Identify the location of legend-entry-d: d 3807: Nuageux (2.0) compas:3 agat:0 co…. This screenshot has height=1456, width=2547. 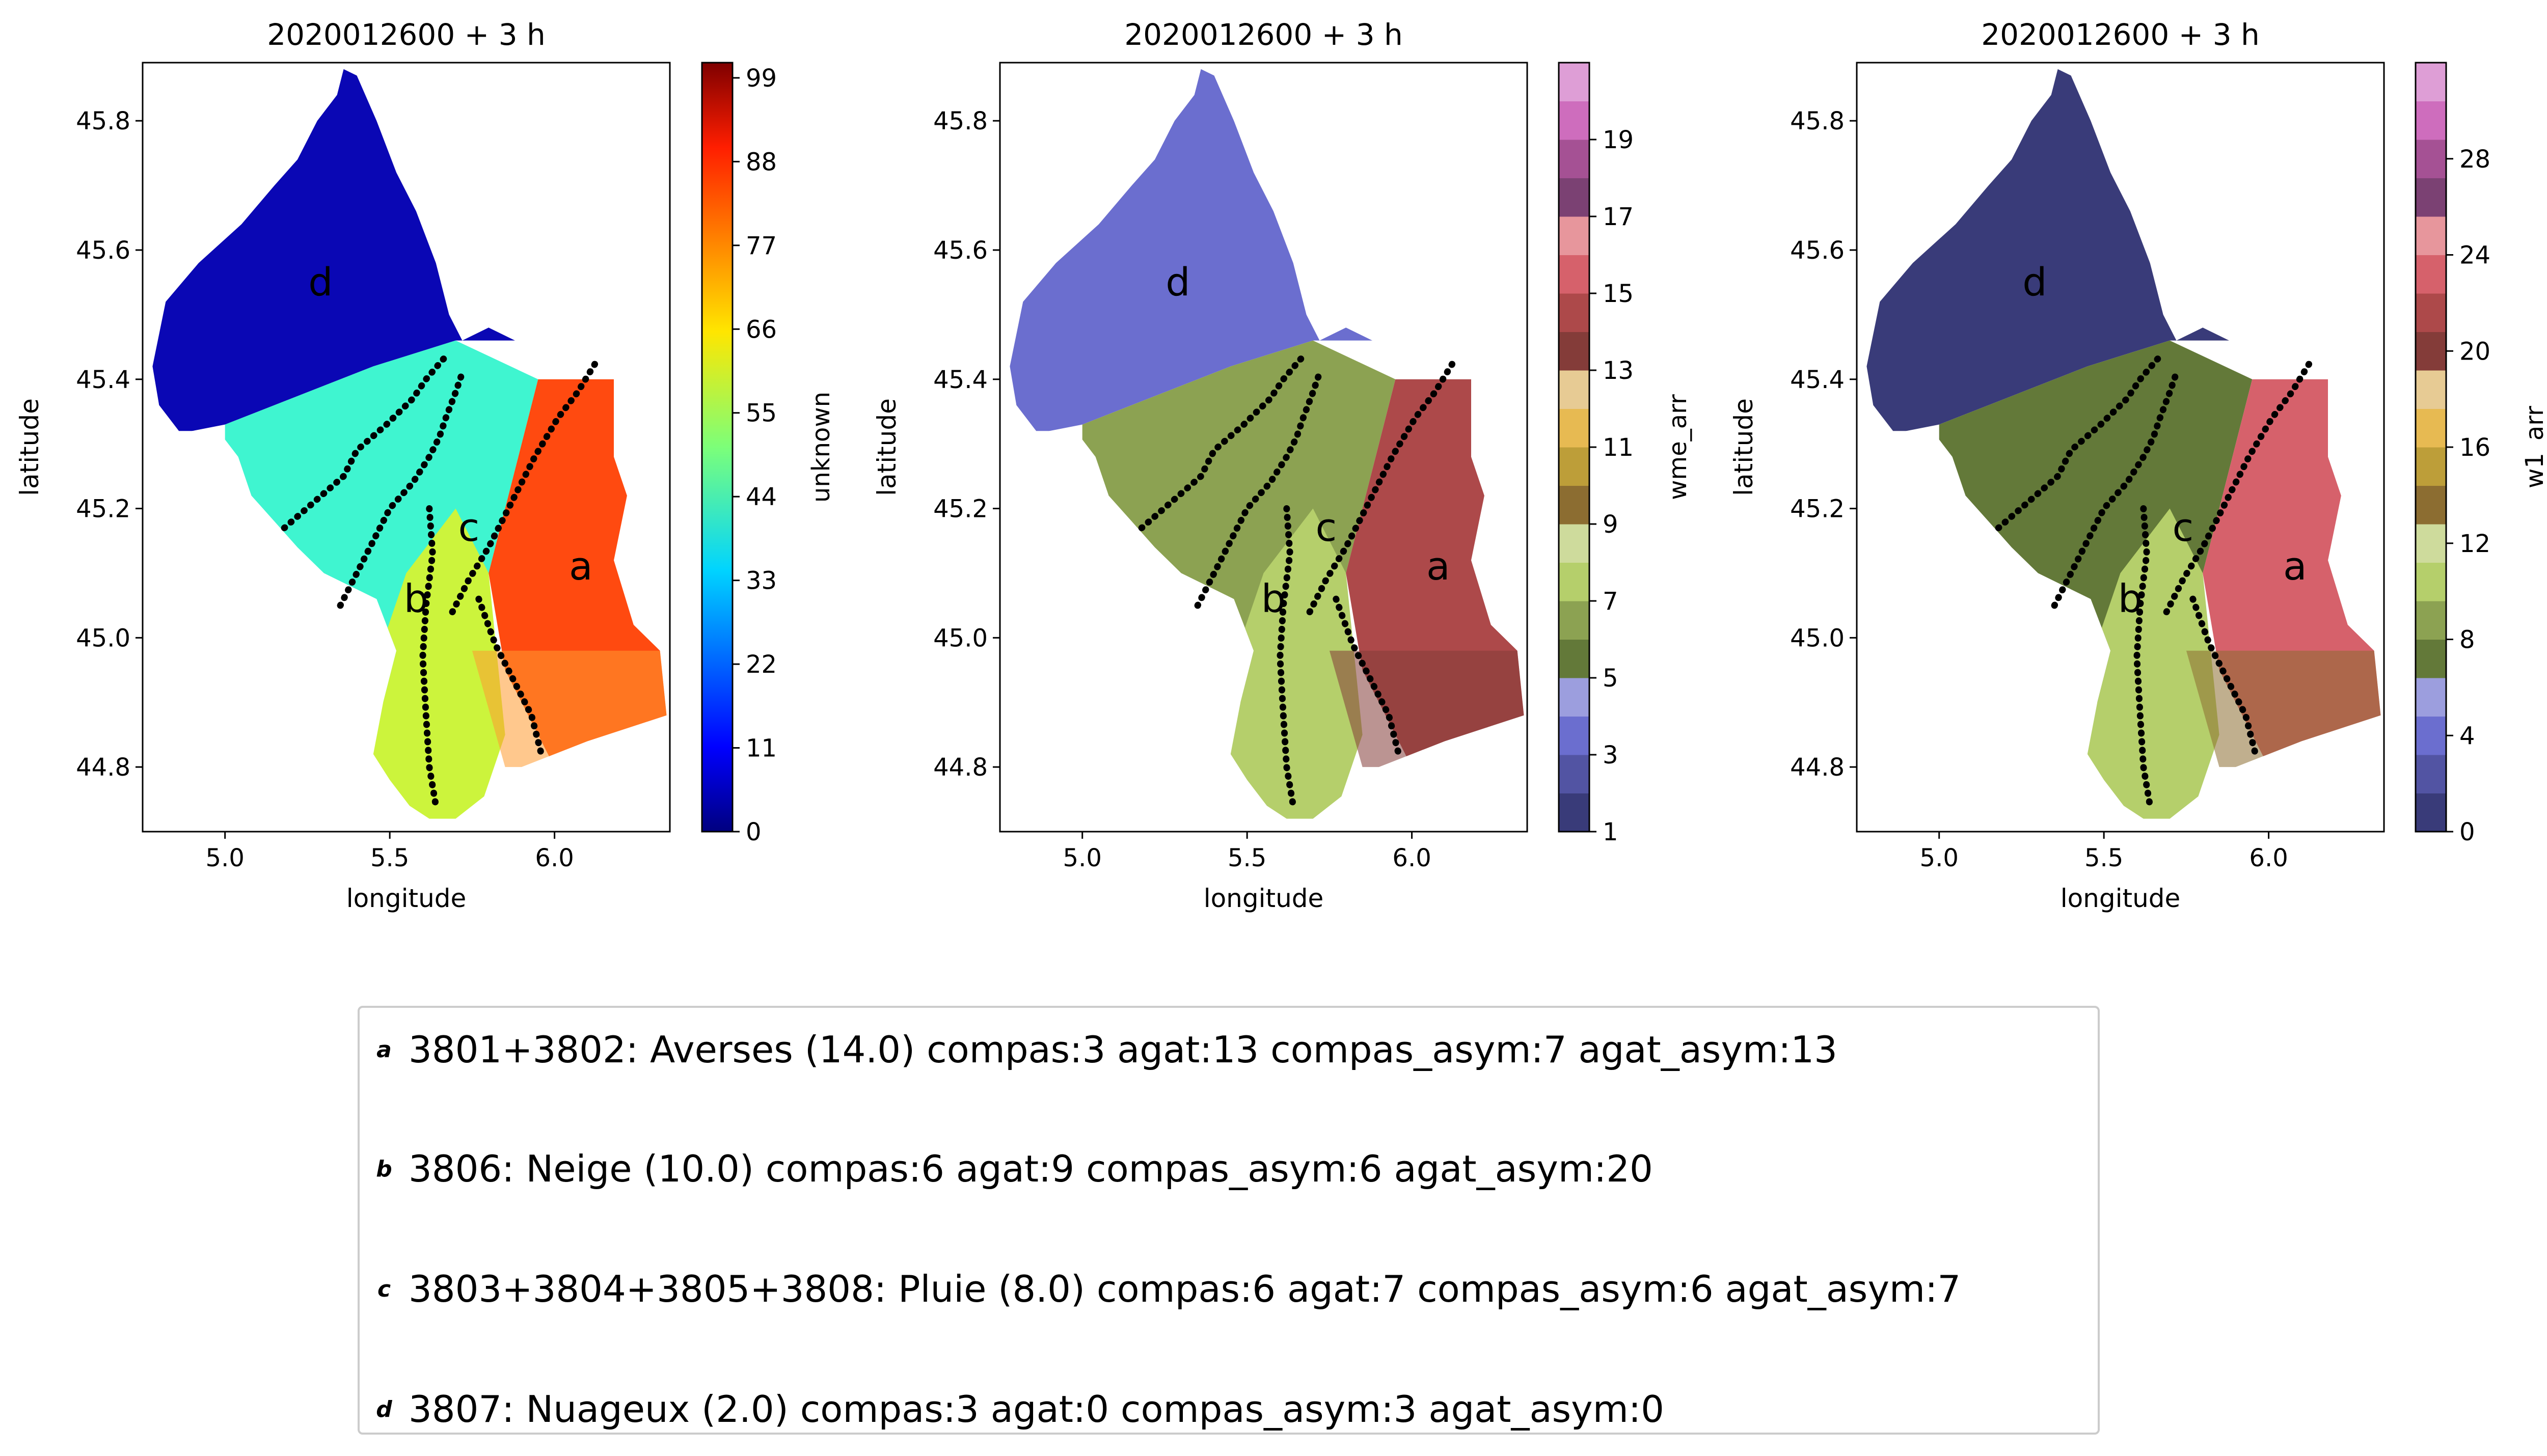
(1012, 1409).